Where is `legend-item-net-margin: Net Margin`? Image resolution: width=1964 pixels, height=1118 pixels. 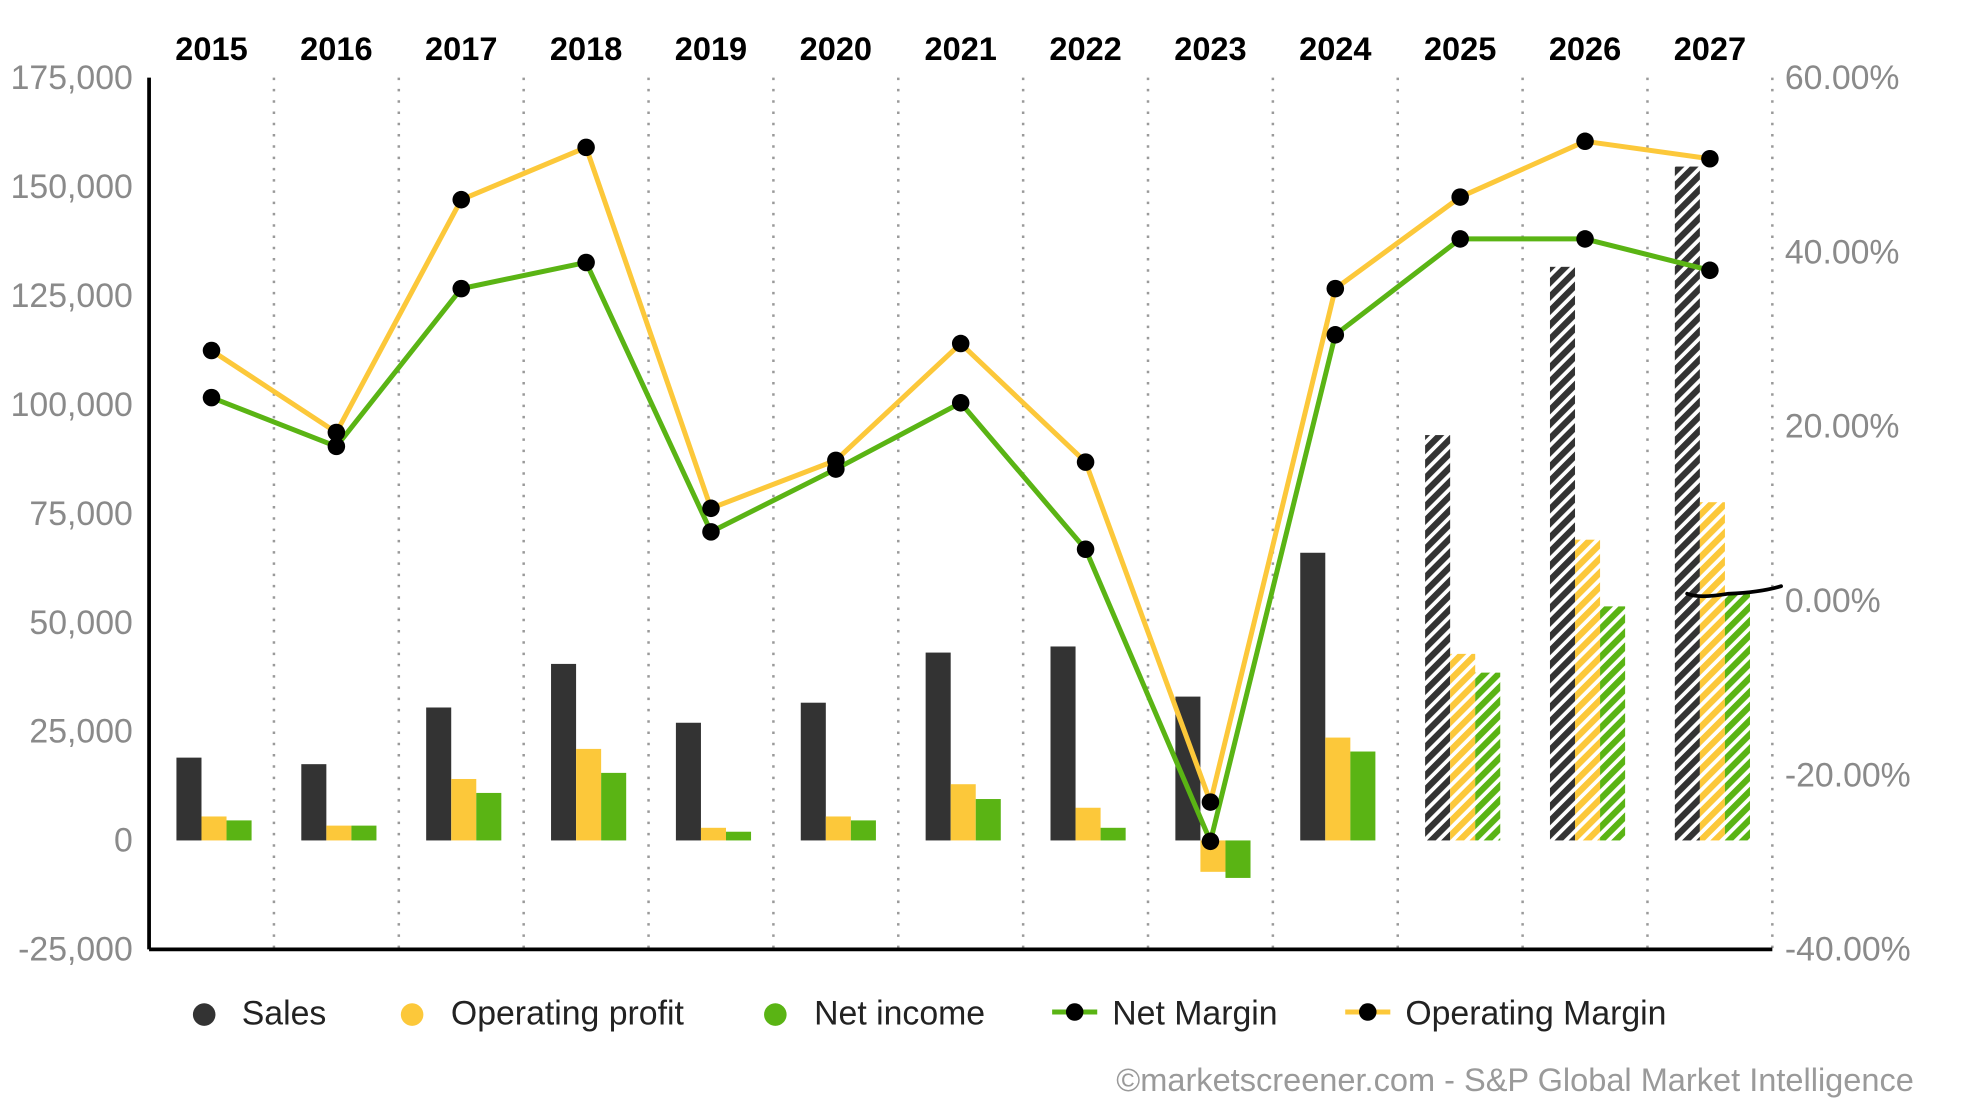
legend-item-net-margin: Net Margin is located at coordinates (1165, 1014).